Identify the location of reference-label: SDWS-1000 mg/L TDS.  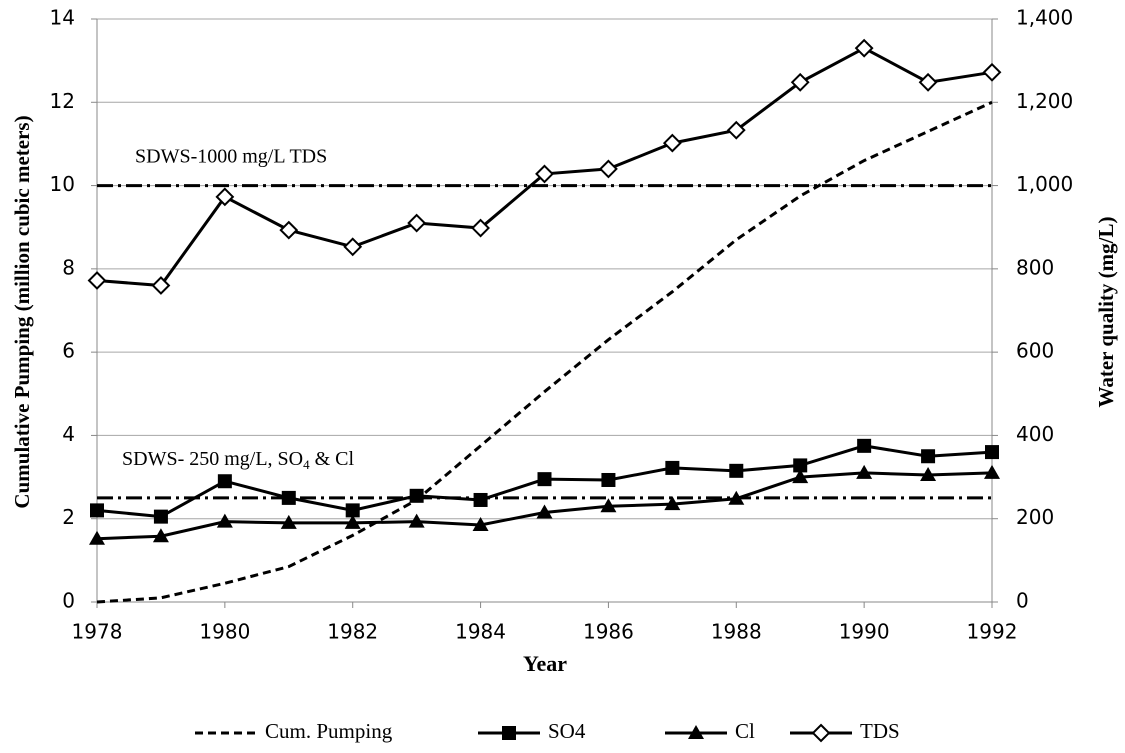
(231, 156).